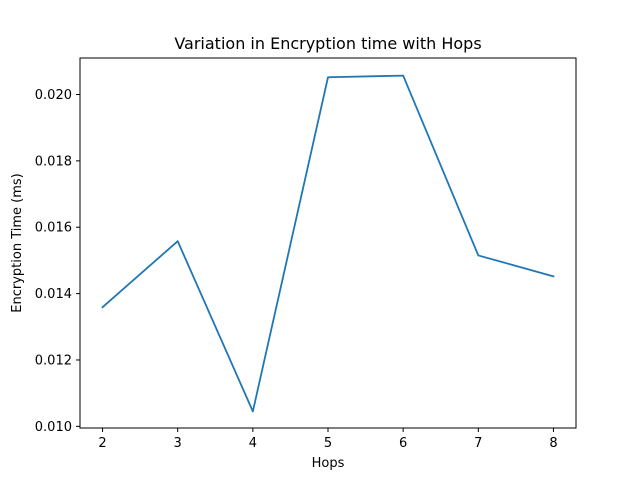 This screenshot has width=640, height=484. Describe the element at coordinates (327, 43) in the screenshot. I see `chart-title: Variation in Encryption time with Hops` at that location.